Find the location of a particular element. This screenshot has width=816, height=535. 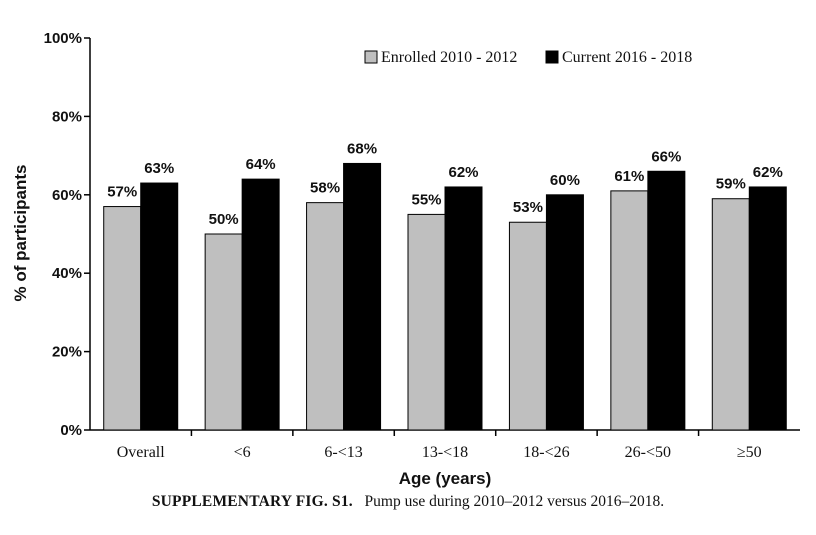

x-tick-label: 26-<50 is located at coordinates (648, 452).